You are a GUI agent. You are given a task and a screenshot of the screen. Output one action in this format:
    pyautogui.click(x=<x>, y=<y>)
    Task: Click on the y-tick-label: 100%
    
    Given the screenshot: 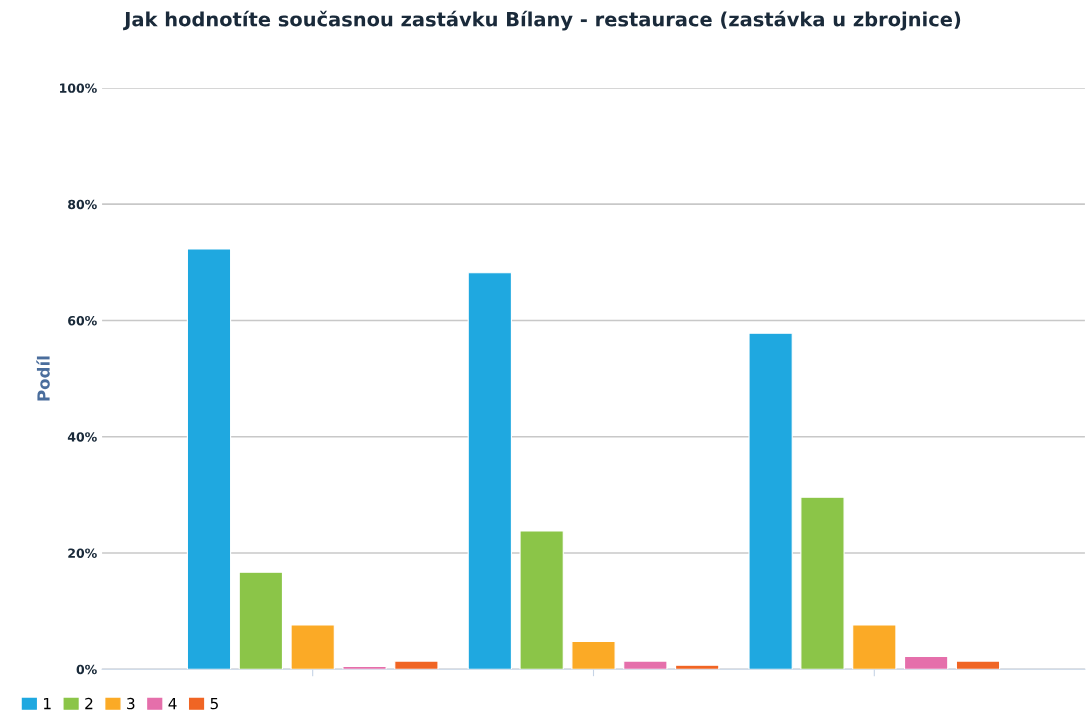 What is the action you would take?
    pyautogui.click(x=78, y=88)
    